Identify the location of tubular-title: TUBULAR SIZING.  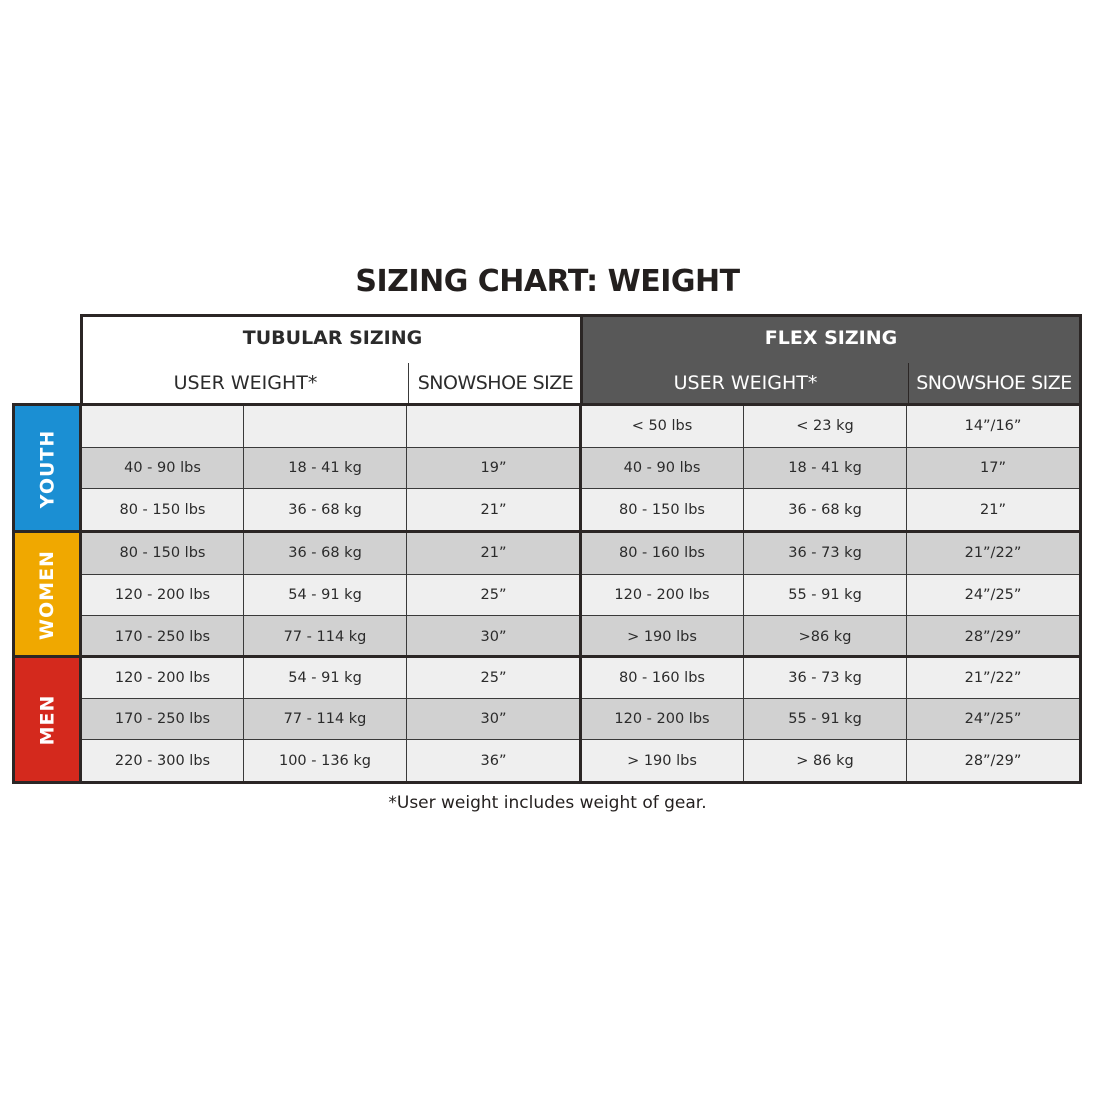
(332, 338).